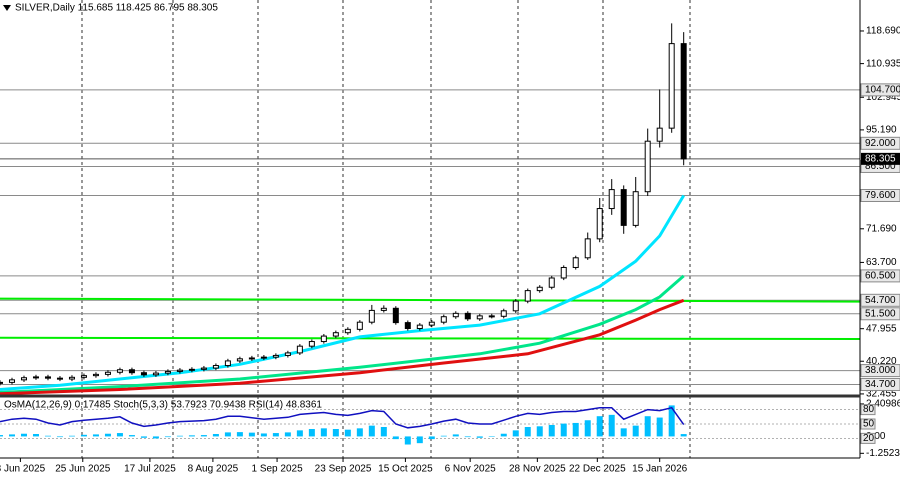  What do you see at coordinates (881, 228) in the screenshot?
I see `y-tick-label: 71.690` at bounding box center [881, 228].